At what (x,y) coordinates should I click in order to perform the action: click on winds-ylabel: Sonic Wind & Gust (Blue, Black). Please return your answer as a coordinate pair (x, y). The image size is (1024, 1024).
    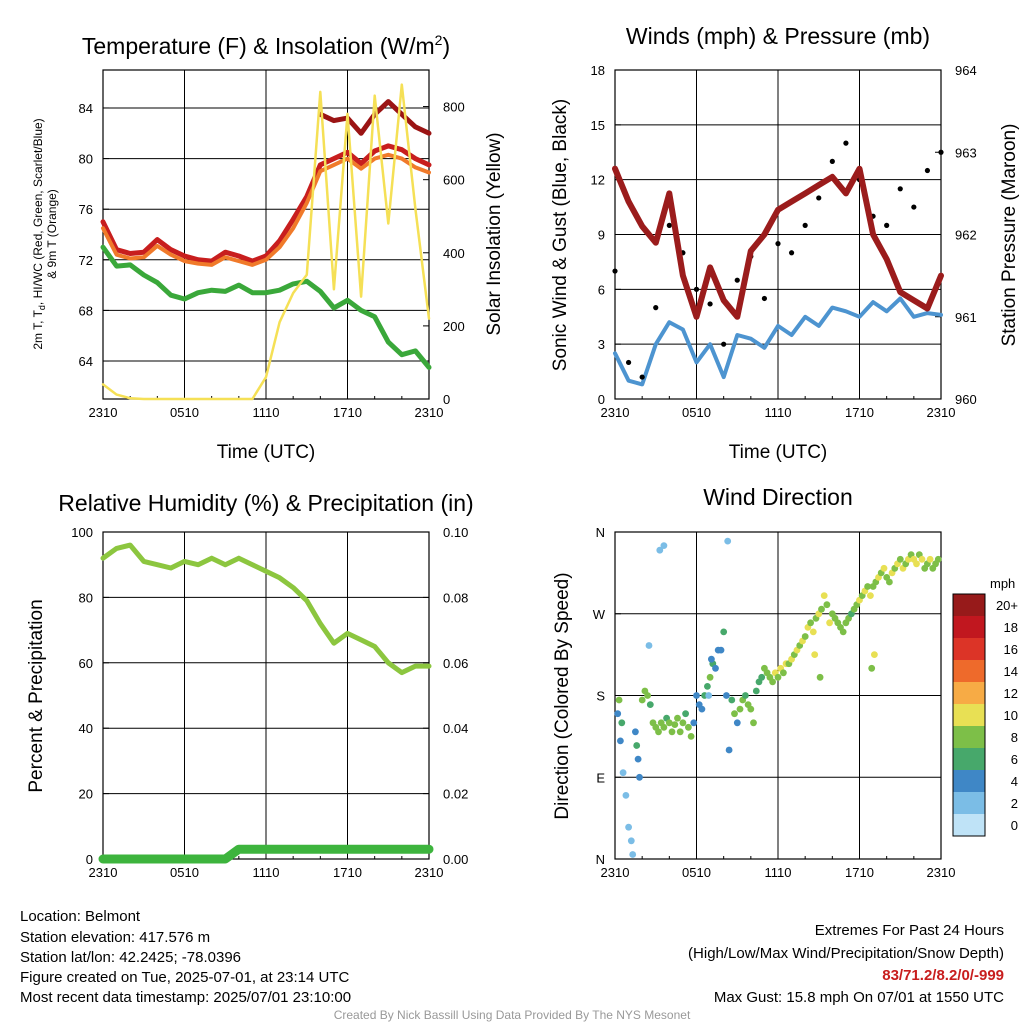
    Looking at the image, I should click on (560, 235).